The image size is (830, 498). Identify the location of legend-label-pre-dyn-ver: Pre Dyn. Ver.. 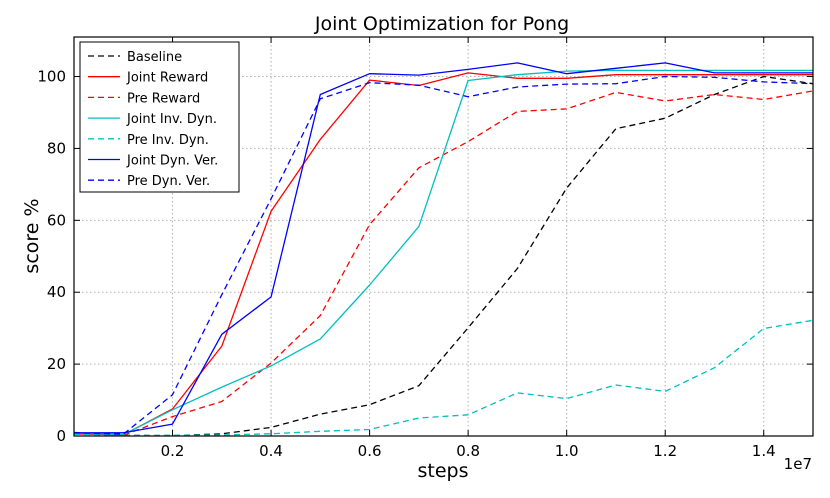
(168, 181).